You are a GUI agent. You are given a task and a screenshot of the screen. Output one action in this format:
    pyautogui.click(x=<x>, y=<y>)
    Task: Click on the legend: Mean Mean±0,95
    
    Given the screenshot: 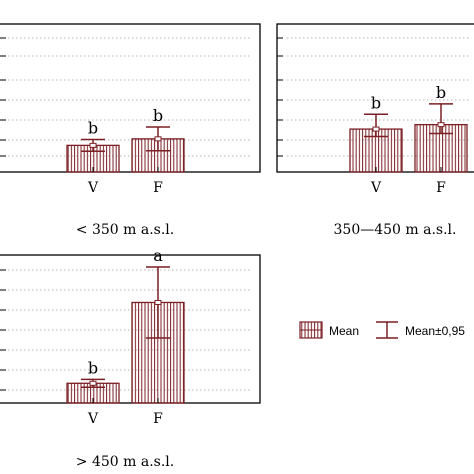 What is the action you would take?
    pyautogui.click(x=382, y=330)
    